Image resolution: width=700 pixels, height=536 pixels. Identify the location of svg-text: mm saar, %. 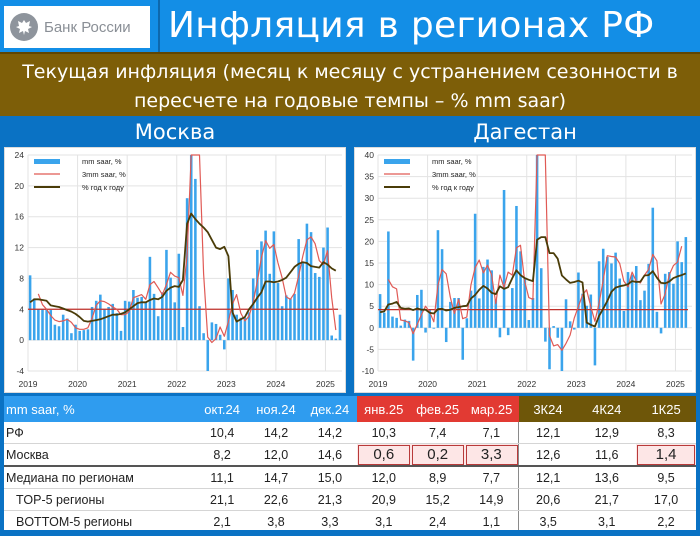
(102, 161).